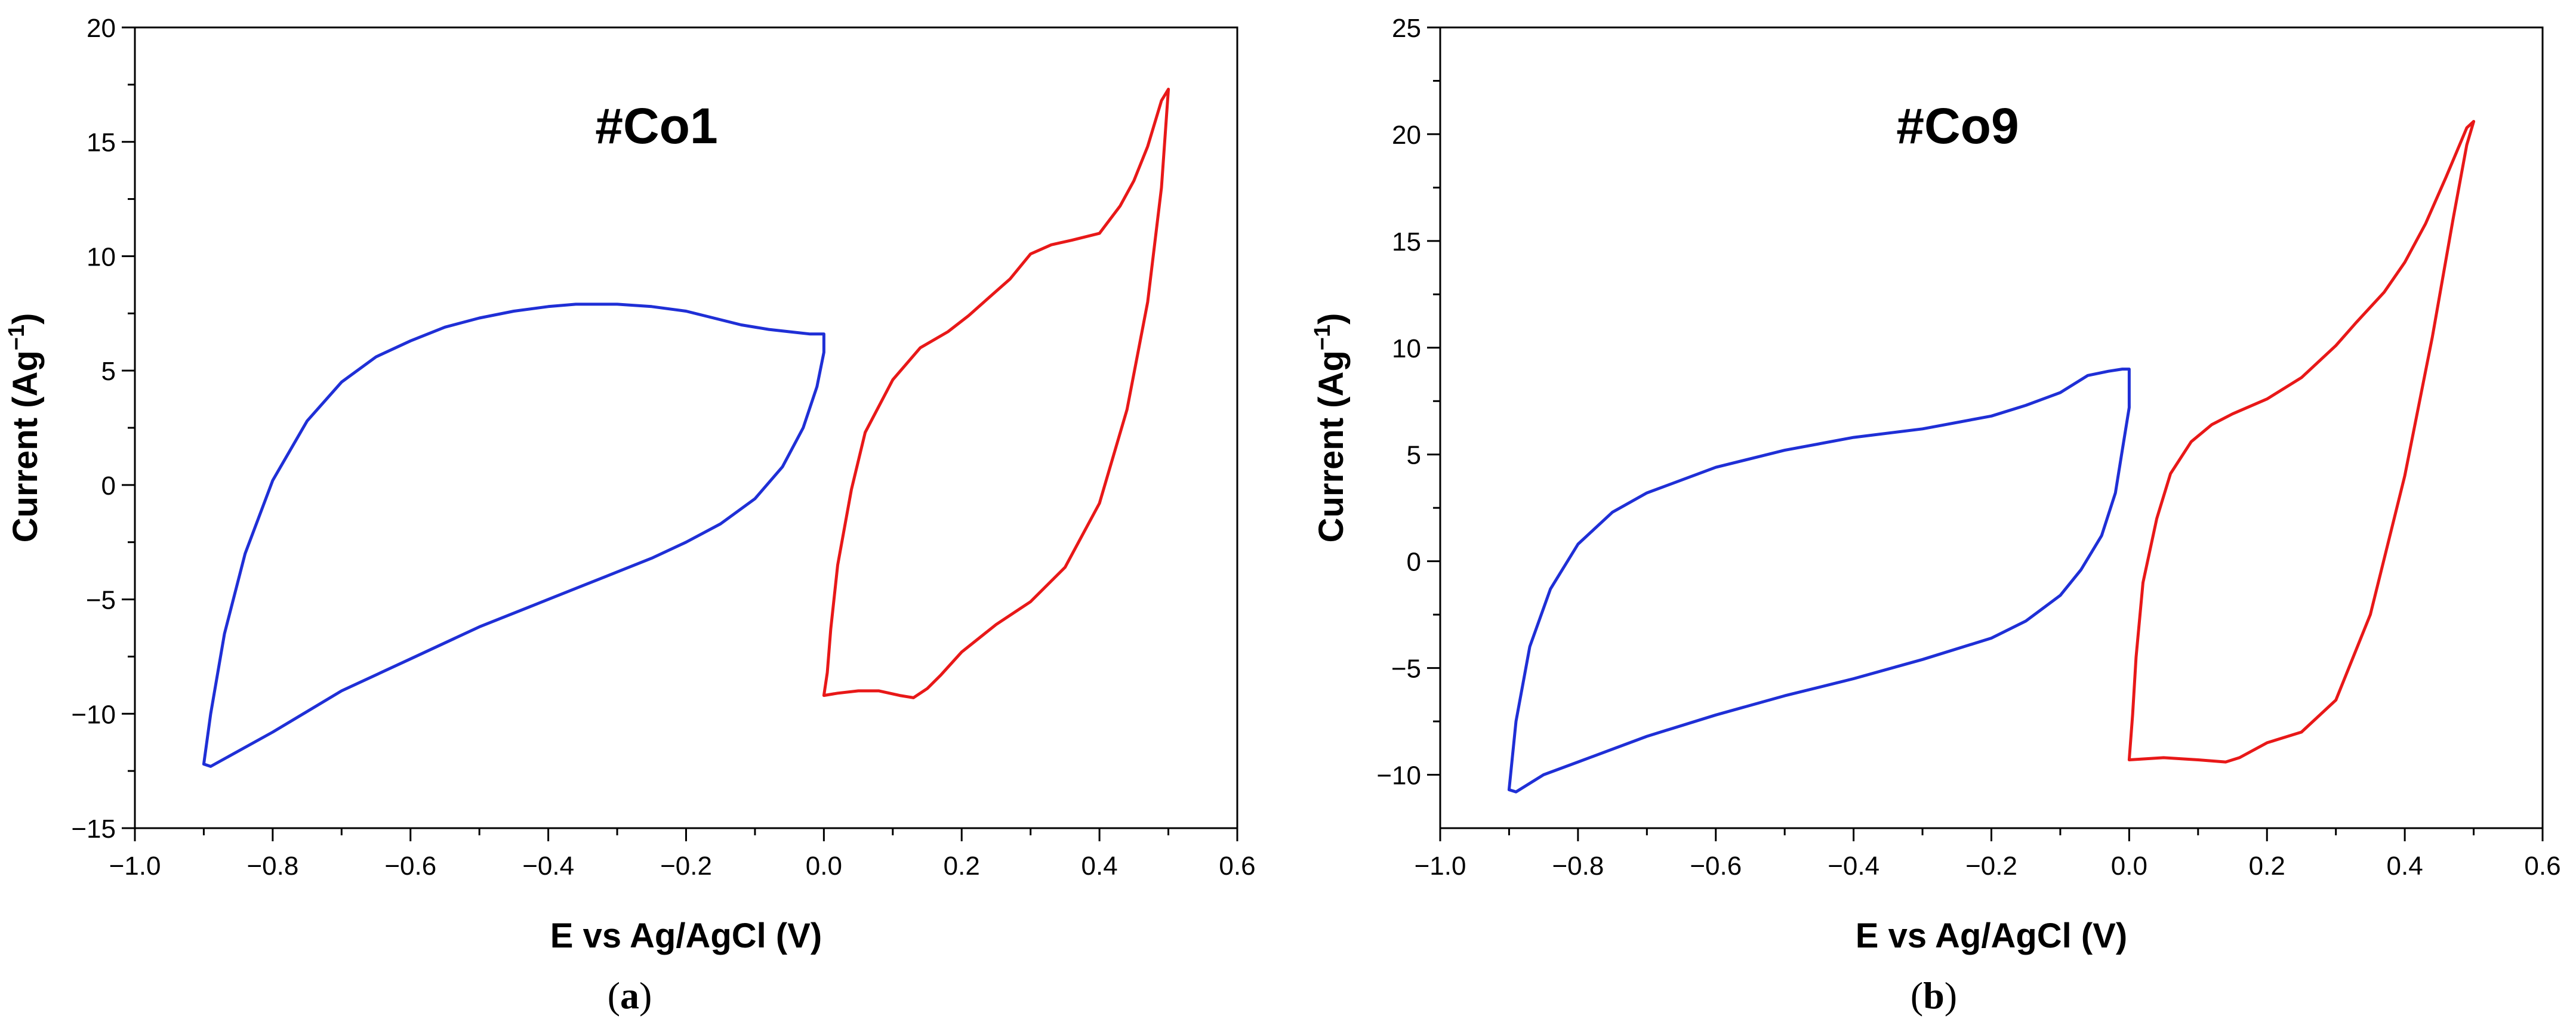  Describe the element at coordinates (630, 995) in the screenshot. I see `panel-caption: (a)` at that location.